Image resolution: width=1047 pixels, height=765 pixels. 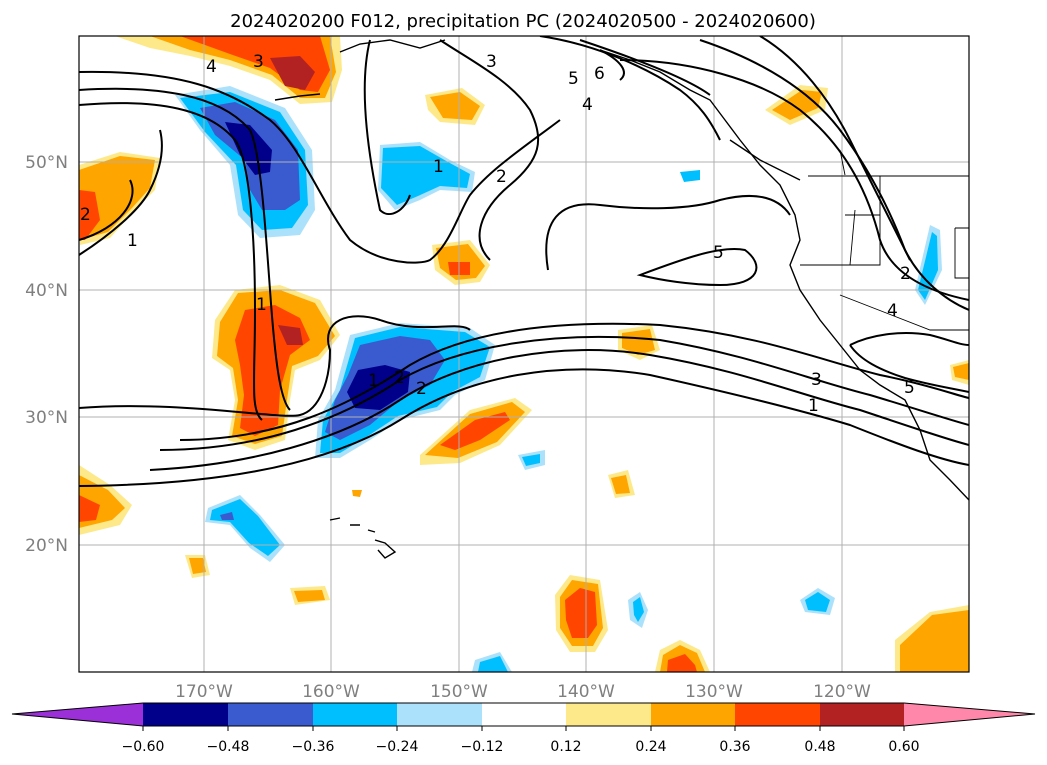 I want to click on colorbar-tick-label: 0.36, so click(x=734, y=747).